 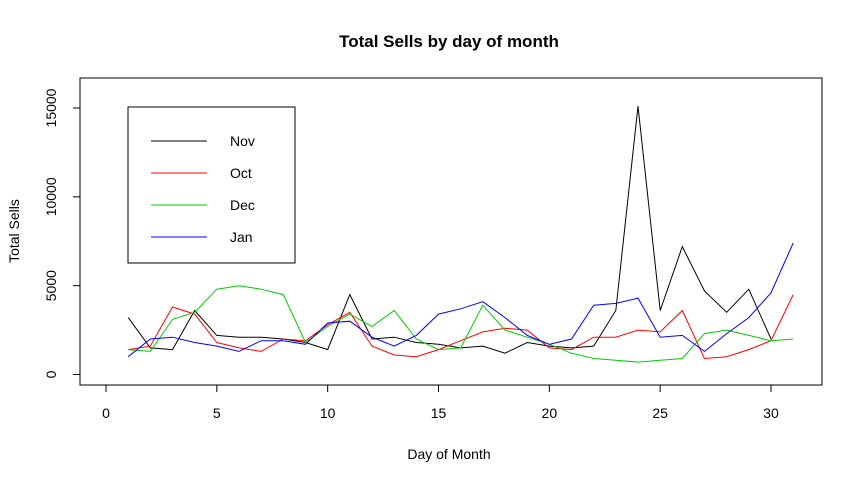 I want to click on legend-label-jan: Jan, so click(x=241, y=237).